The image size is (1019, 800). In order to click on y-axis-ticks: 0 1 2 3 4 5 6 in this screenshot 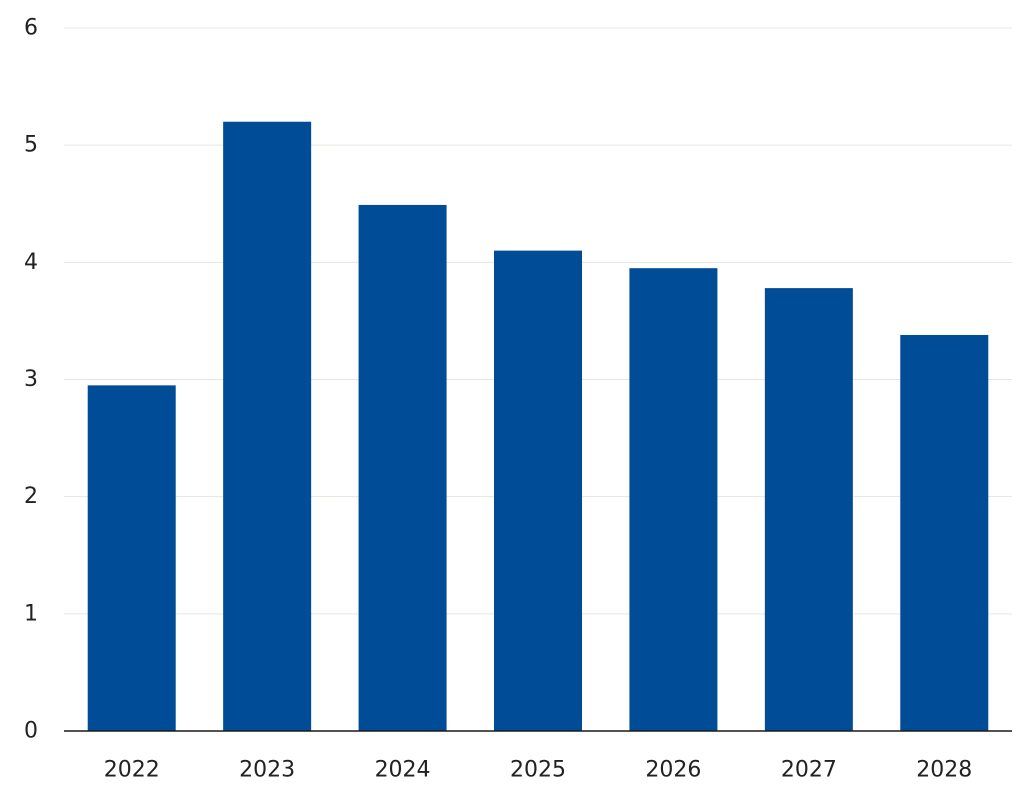, I will do `click(31, 380)`.